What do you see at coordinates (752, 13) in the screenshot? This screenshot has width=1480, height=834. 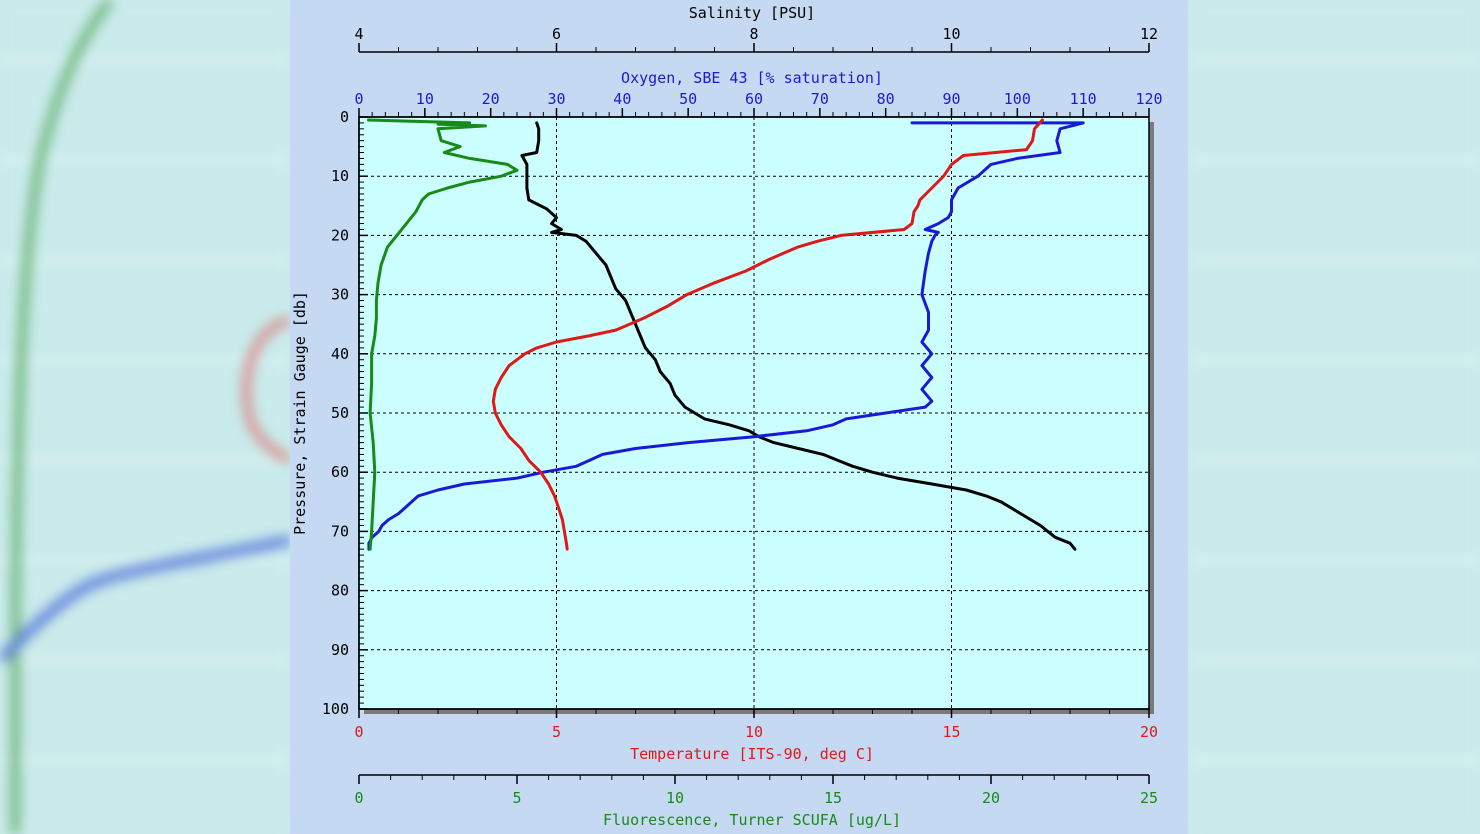 I see `salinity-axis-title: Salinity [PSU]` at bounding box center [752, 13].